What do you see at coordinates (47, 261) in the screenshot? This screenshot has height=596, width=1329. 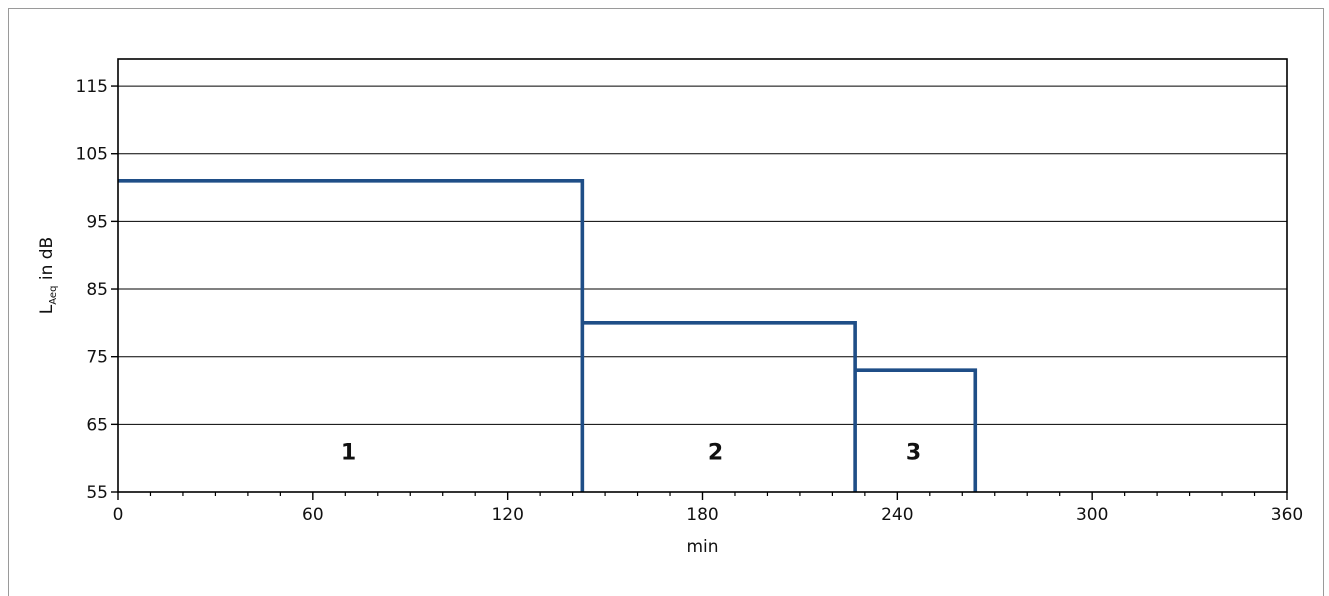 I see `y-axis-title-suffix: in dB` at bounding box center [47, 261].